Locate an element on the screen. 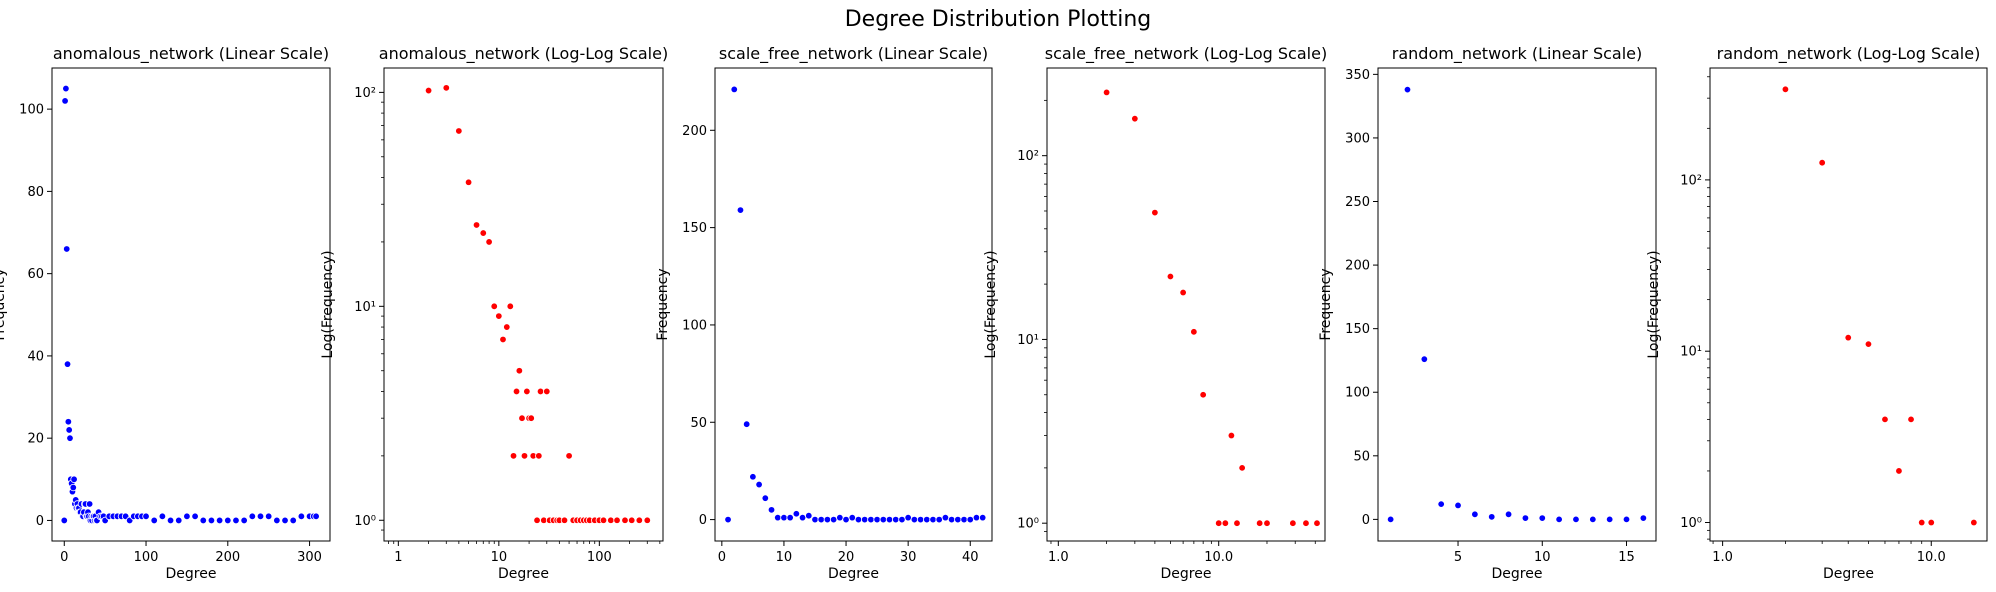 The image size is (1996, 592). y-tick-label: 100 is located at coordinates (1357, 393).